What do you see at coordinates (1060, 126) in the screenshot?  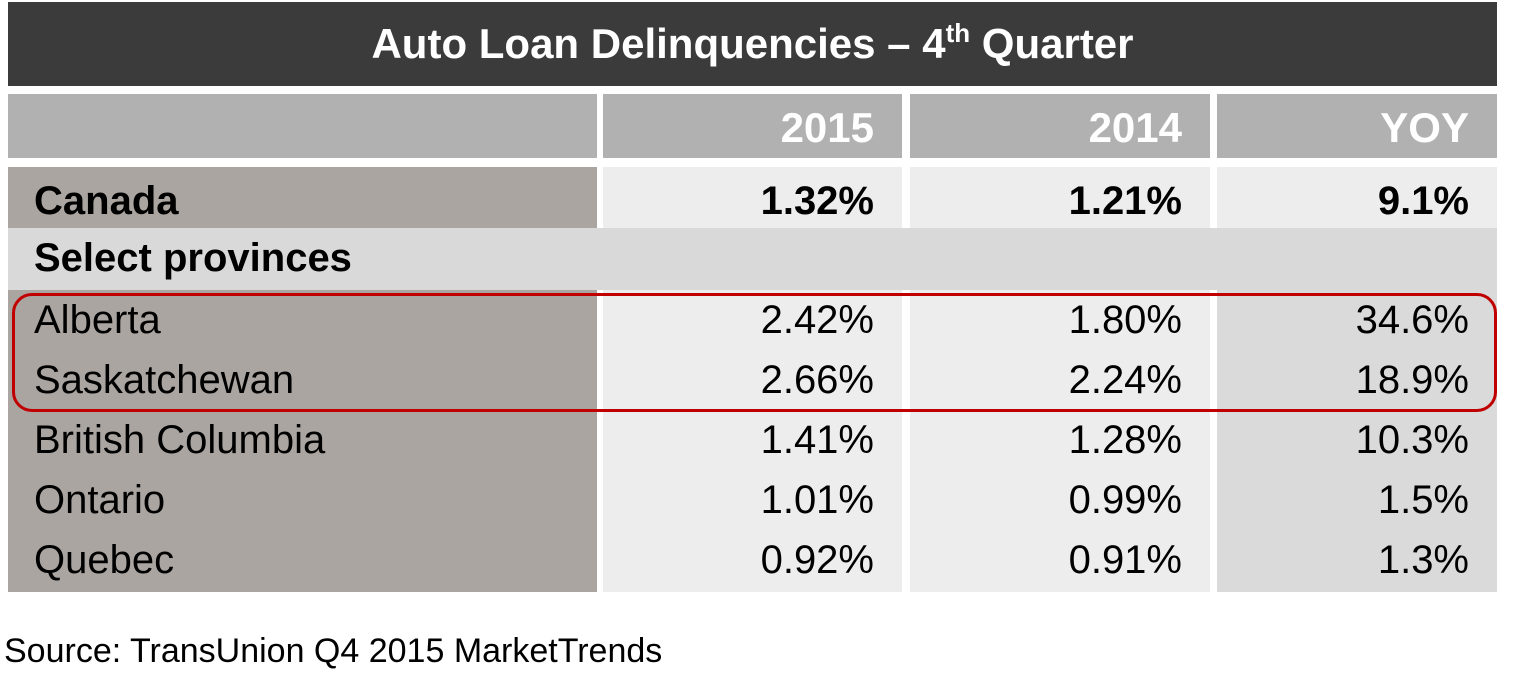 I see `column-header: 2014` at bounding box center [1060, 126].